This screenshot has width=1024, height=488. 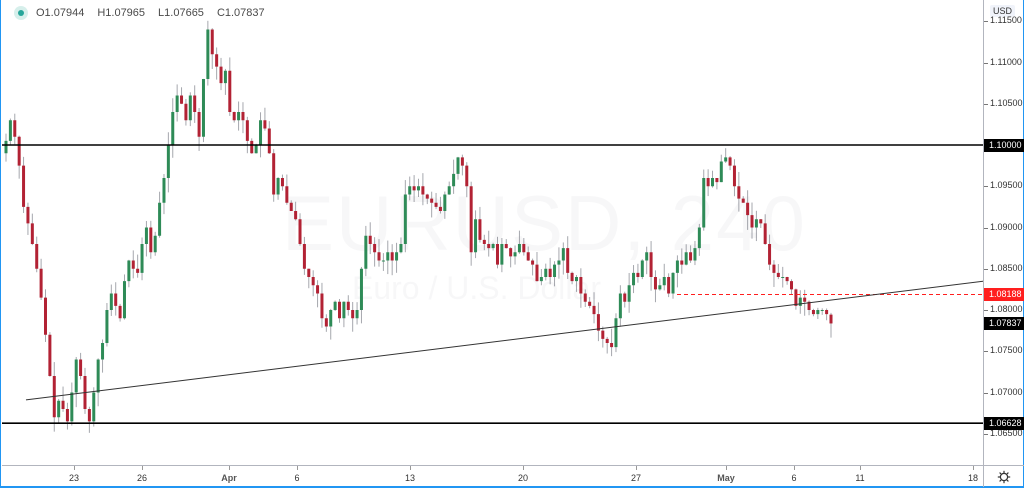 I want to click on currency-label: USD, so click(x=1003, y=11).